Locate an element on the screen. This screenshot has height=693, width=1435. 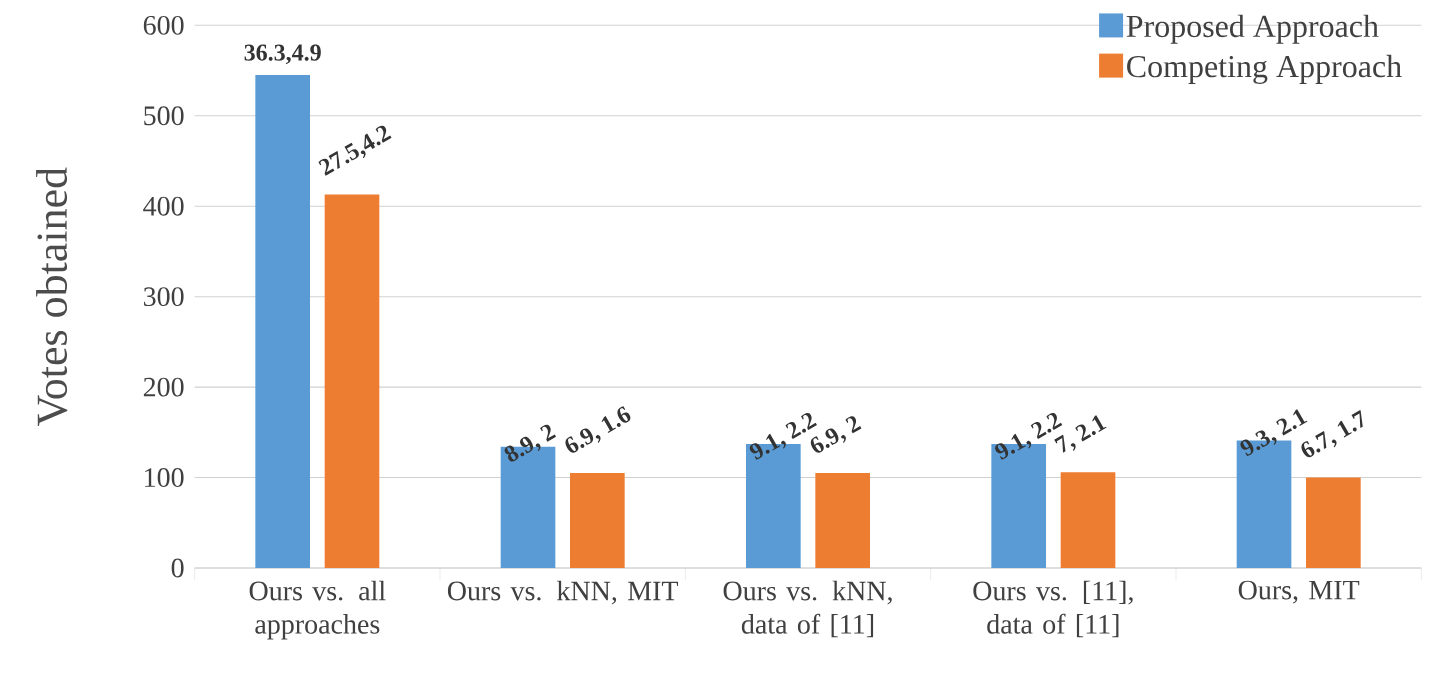
y-tick-label: 300 is located at coordinates (163, 297).